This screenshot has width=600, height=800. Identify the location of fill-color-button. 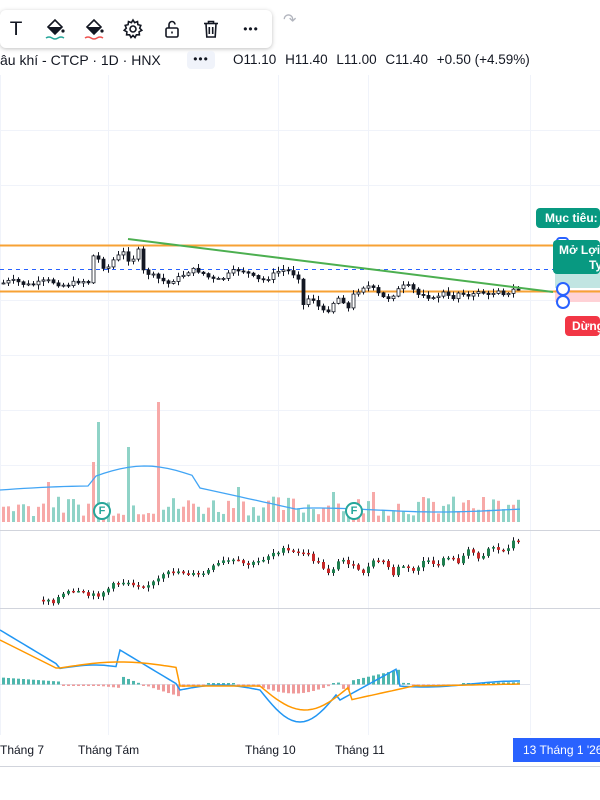
(55, 29).